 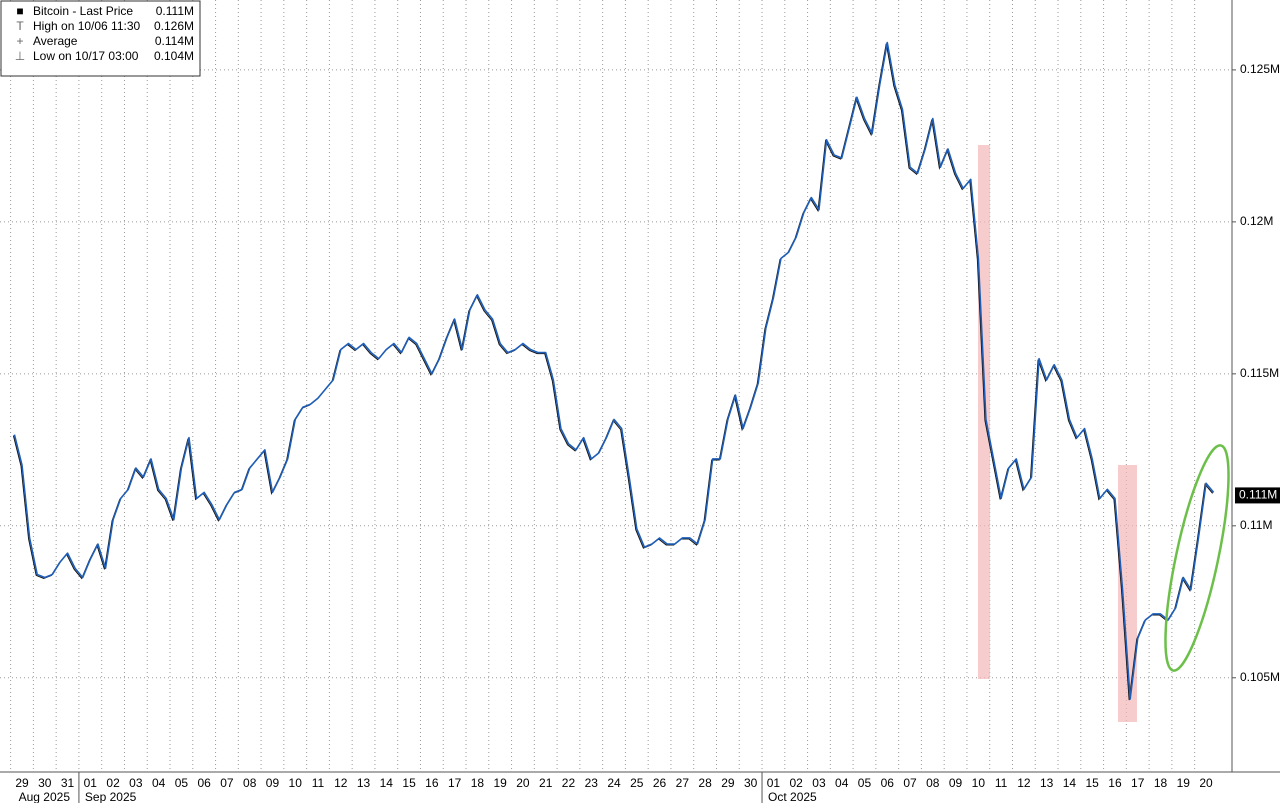 I want to click on month-label: Sep 2025, so click(x=111, y=796).